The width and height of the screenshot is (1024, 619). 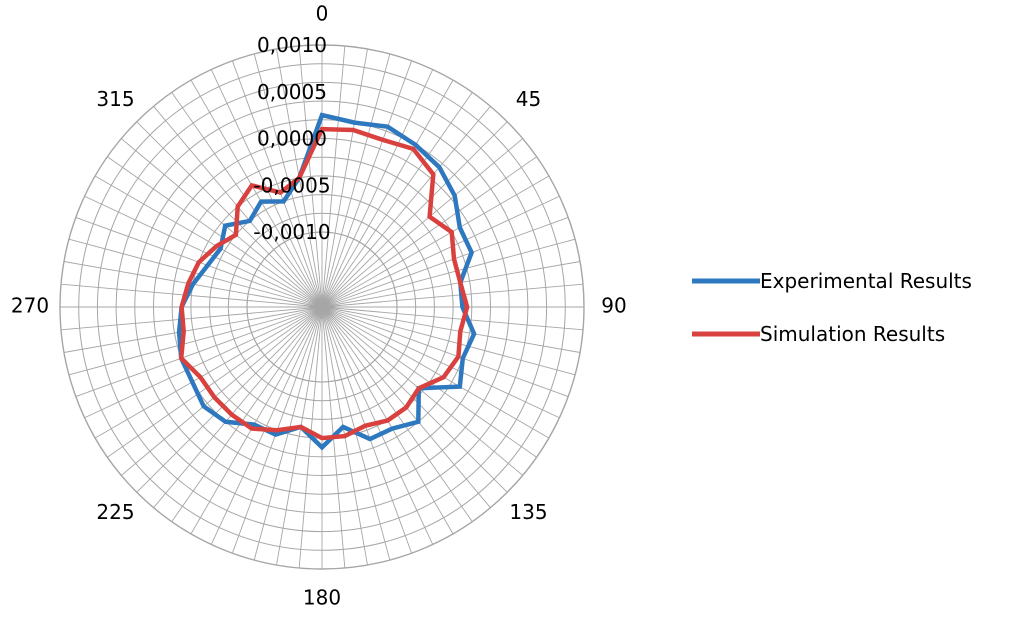 I want to click on angle-label-135: 135, so click(x=528, y=512).